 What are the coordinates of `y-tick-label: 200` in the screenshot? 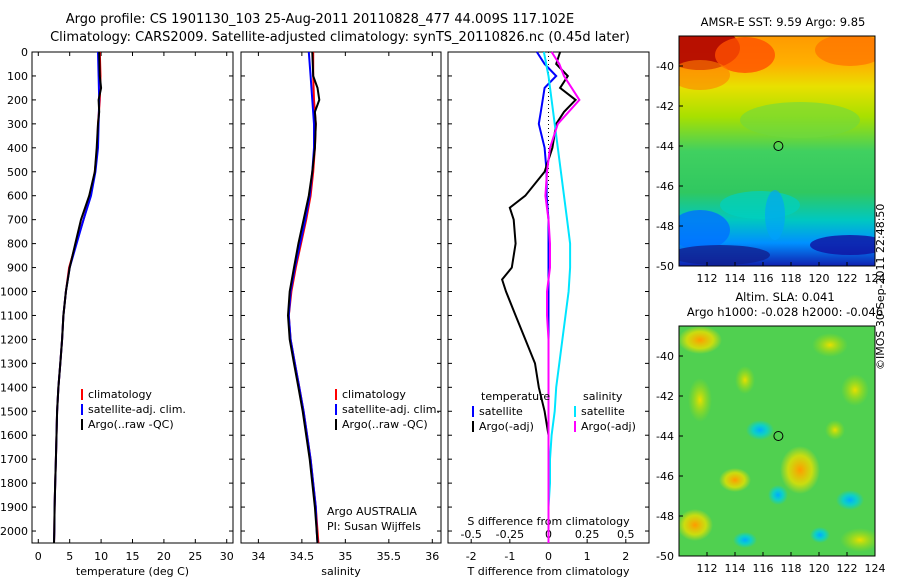 It's located at (17, 100).